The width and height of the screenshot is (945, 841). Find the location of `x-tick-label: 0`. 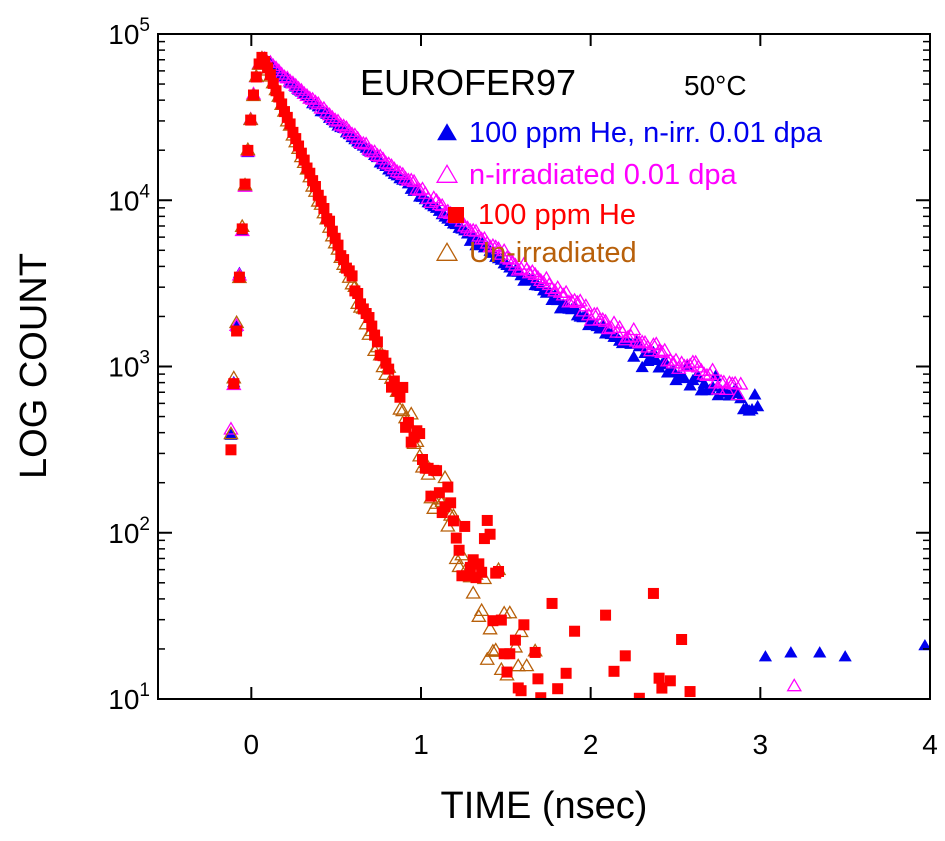

x-tick-label: 0 is located at coordinates (252, 744).